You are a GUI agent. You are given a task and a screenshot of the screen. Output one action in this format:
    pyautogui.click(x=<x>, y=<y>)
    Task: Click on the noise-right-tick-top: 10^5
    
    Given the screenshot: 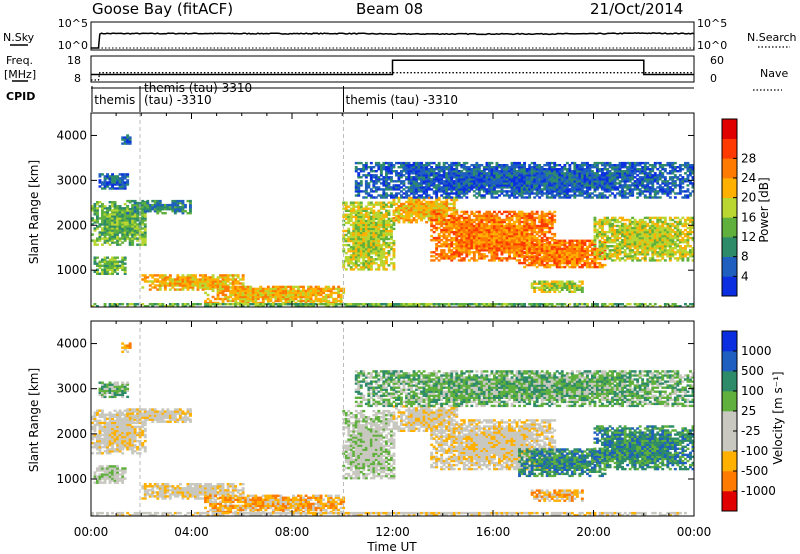 What is the action you would take?
    pyautogui.click(x=712, y=23)
    